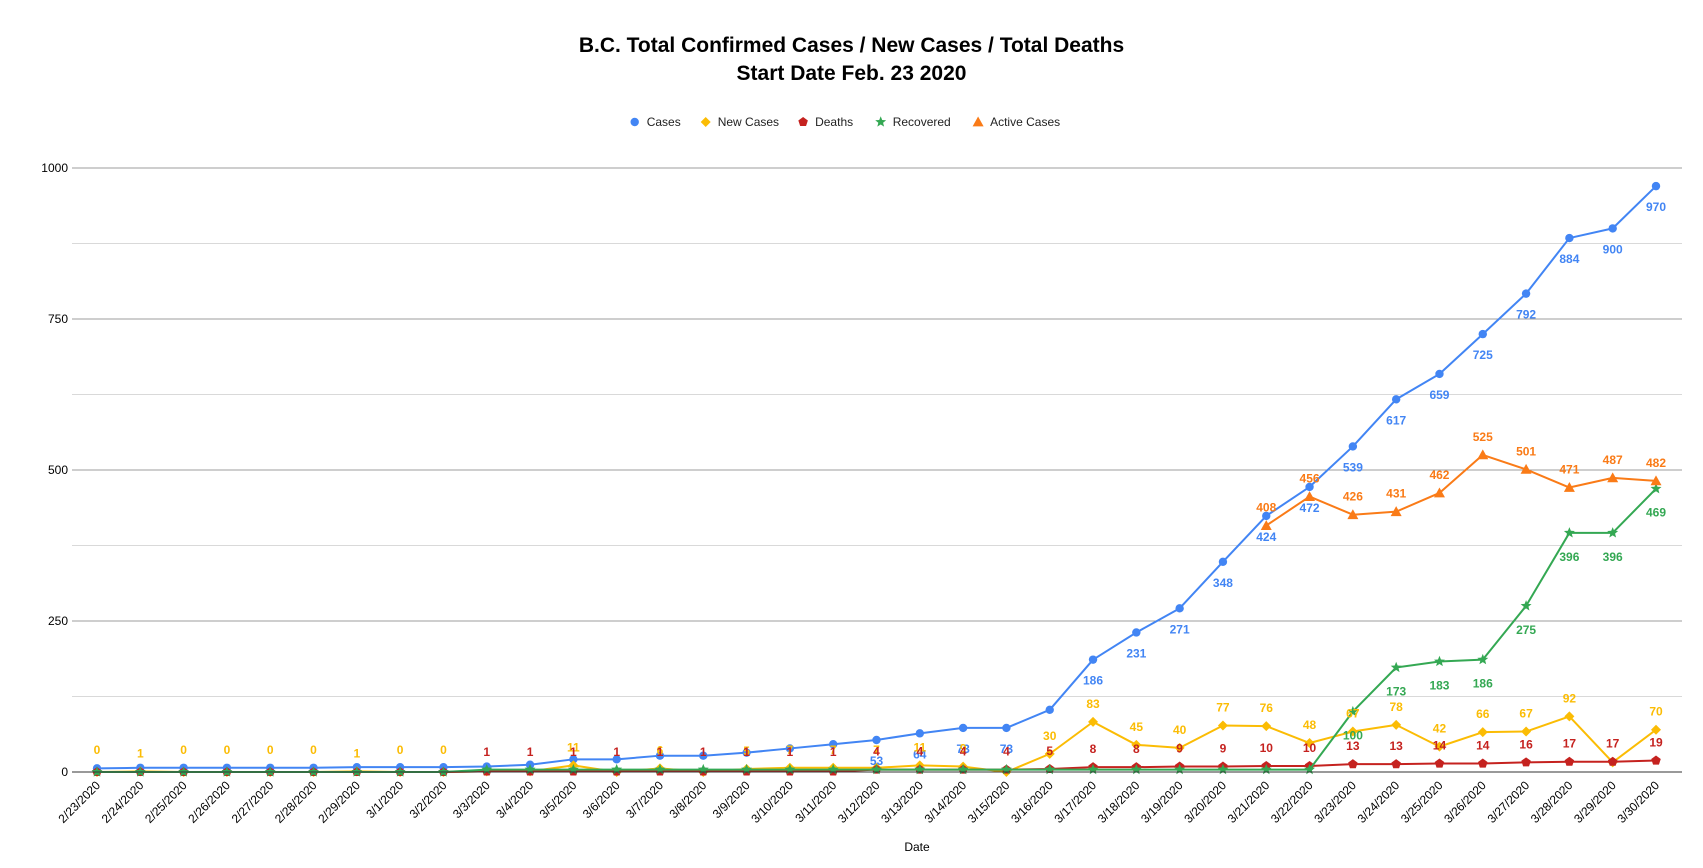 The width and height of the screenshot is (1703, 868). What do you see at coordinates (664, 122) in the screenshot?
I see `legend-label-cases: Cases` at bounding box center [664, 122].